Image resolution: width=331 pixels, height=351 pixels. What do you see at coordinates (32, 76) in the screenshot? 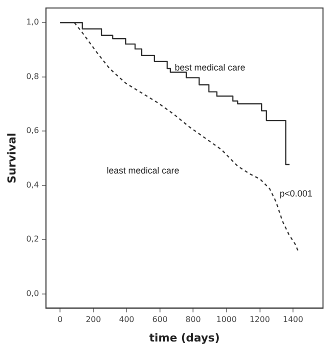
I see `y-tick-label: 0,8` at bounding box center [32, 76].